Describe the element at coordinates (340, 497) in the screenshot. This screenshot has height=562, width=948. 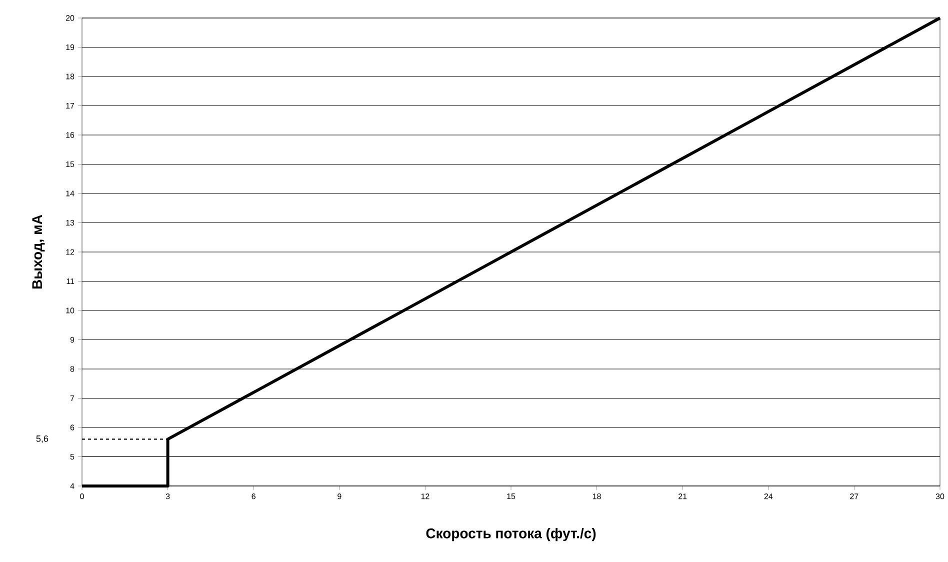
I see `x-tick-label: 9` at that location.